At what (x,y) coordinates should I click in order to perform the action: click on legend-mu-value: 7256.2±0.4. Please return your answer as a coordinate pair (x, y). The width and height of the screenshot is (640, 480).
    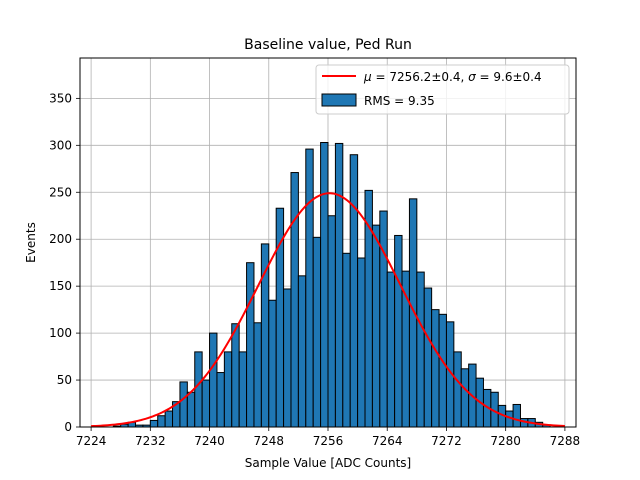
    Looking at the image, I should click on (424, 77).